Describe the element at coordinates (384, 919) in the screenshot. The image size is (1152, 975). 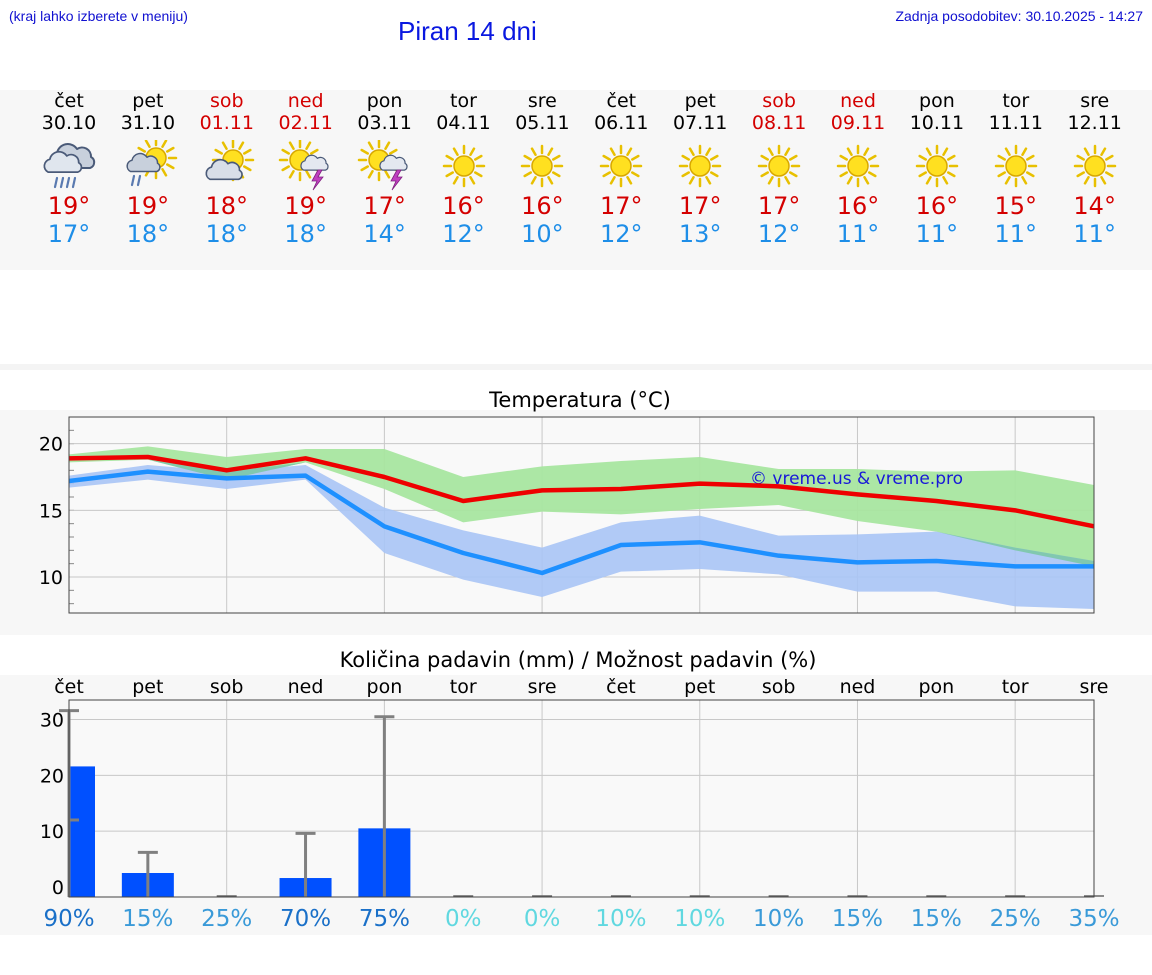
I see `precipitation-probability: 75%` at that location.